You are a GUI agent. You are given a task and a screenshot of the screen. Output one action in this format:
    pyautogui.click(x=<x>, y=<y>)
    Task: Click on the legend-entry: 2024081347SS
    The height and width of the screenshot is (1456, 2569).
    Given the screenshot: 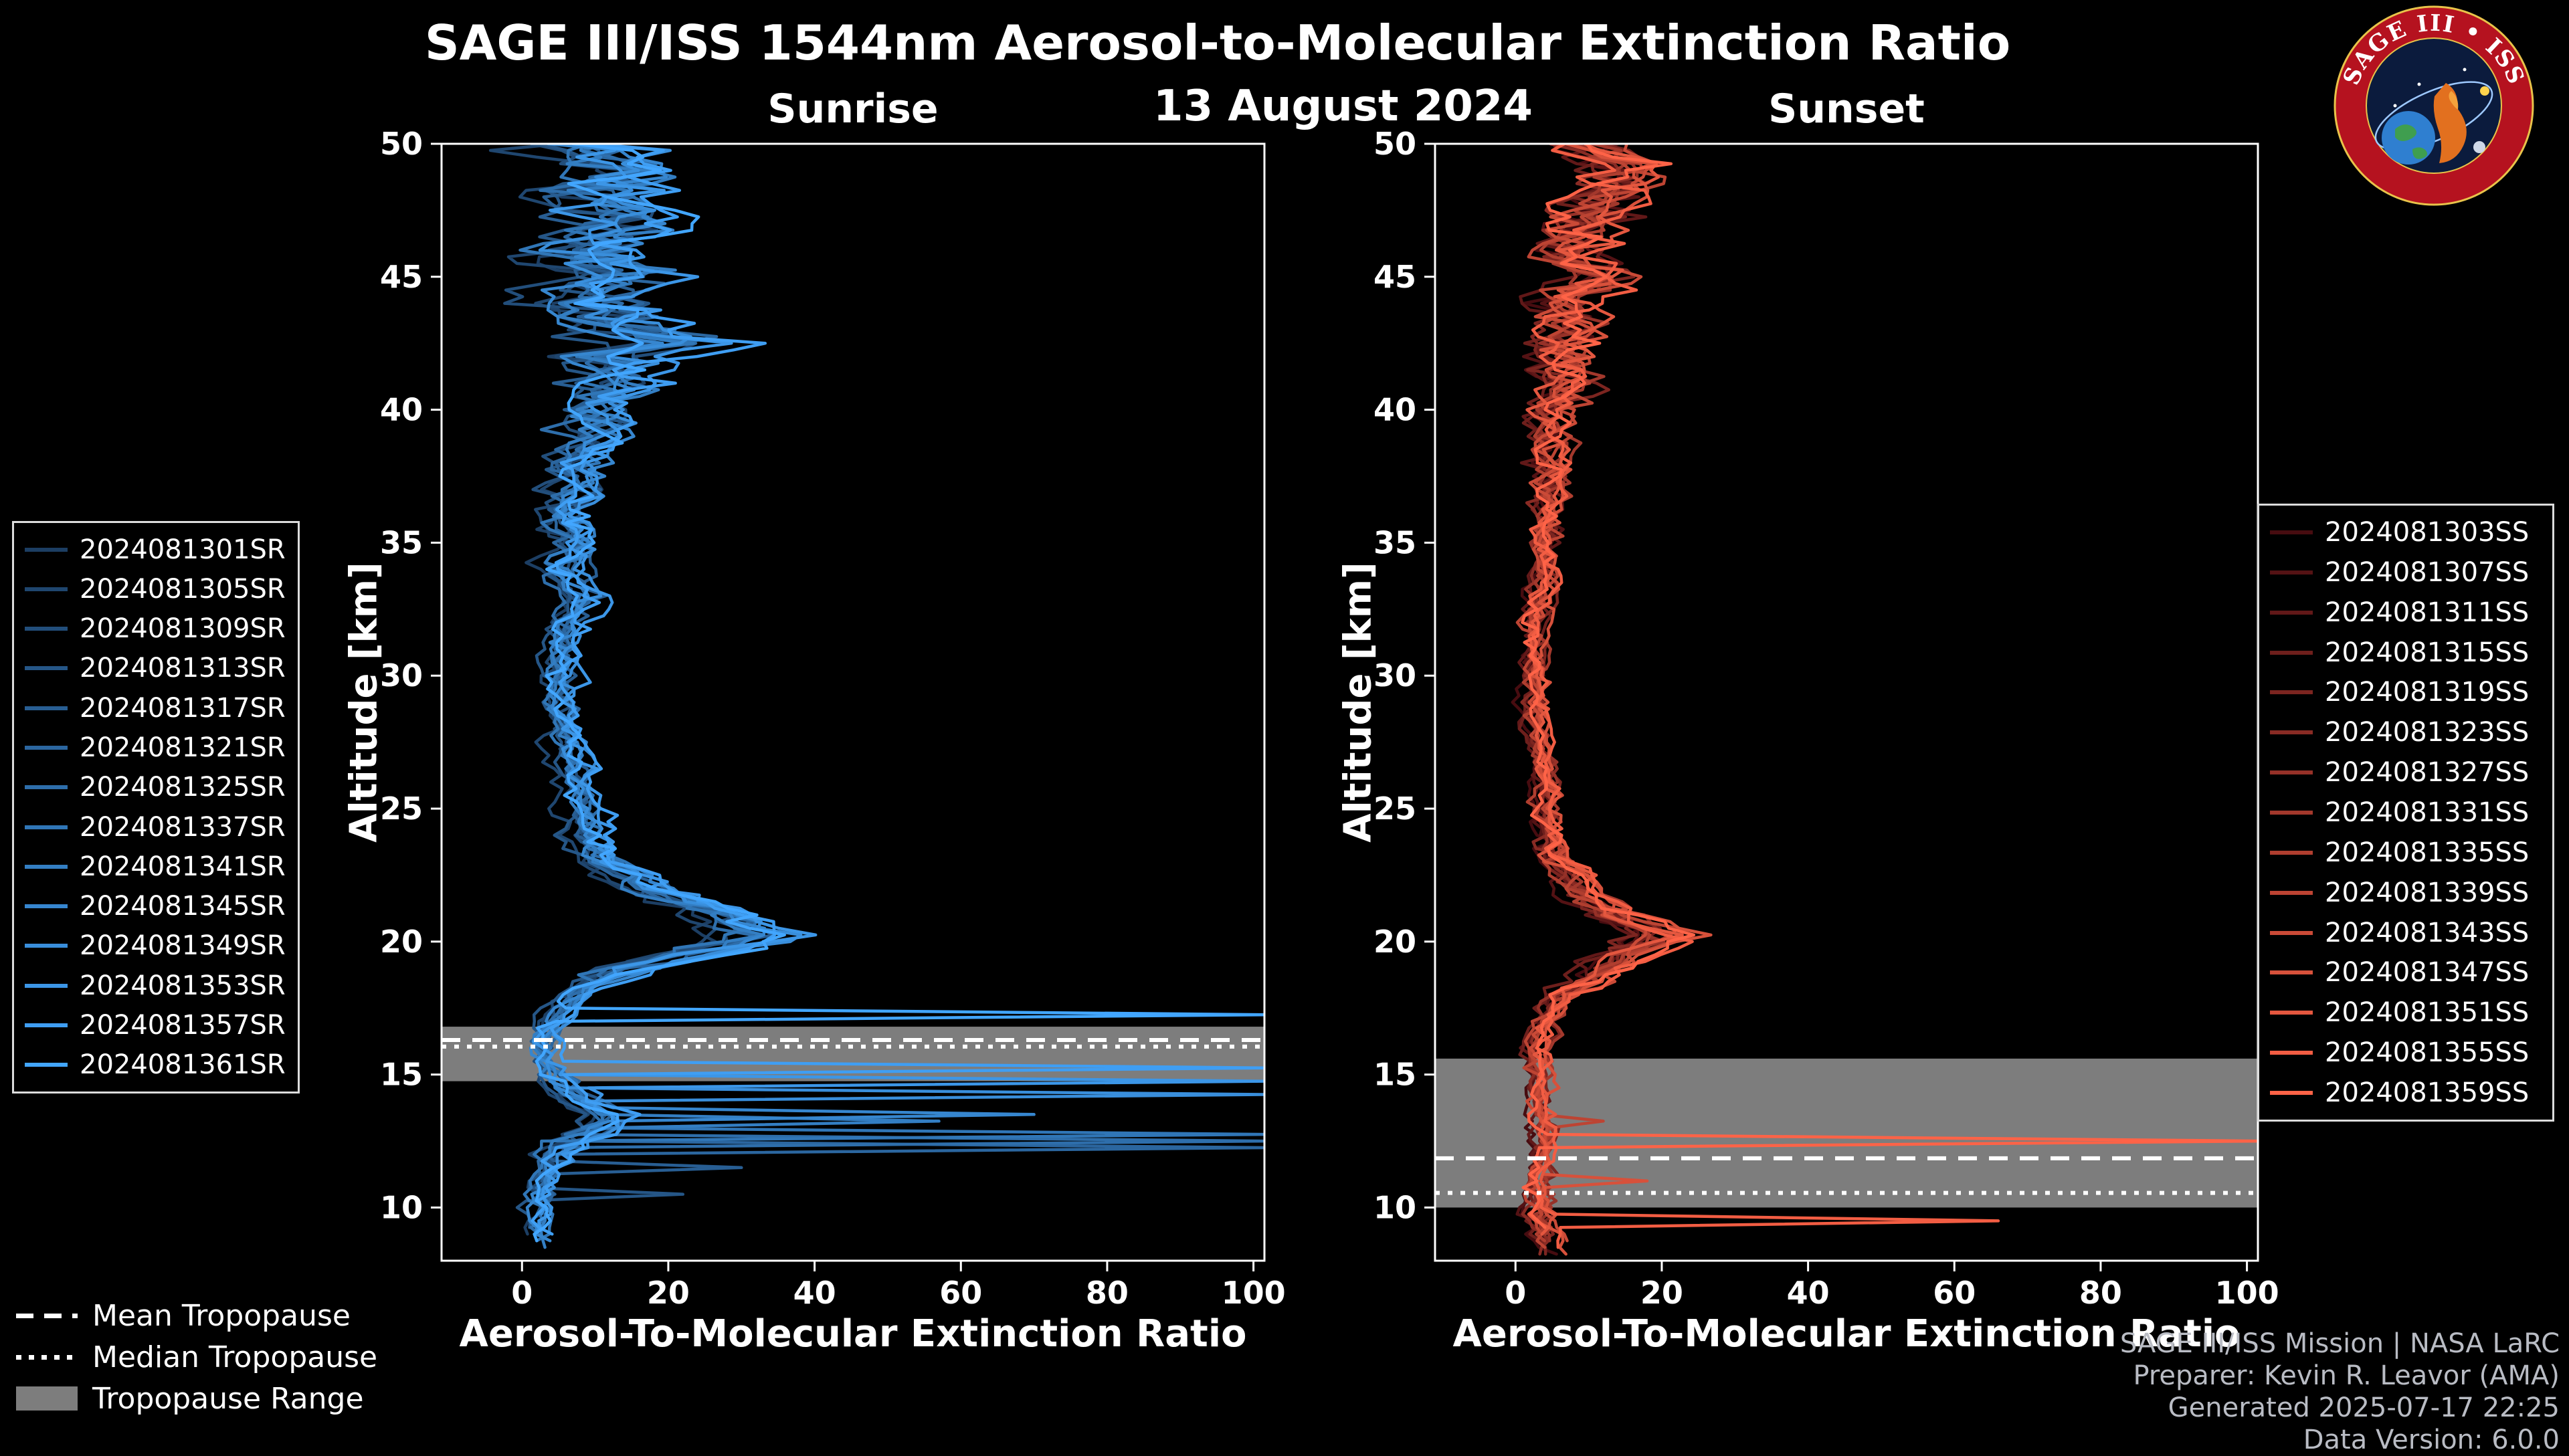 What is the action you would take?
    pyautogui.click(x=2406, y=972)
    